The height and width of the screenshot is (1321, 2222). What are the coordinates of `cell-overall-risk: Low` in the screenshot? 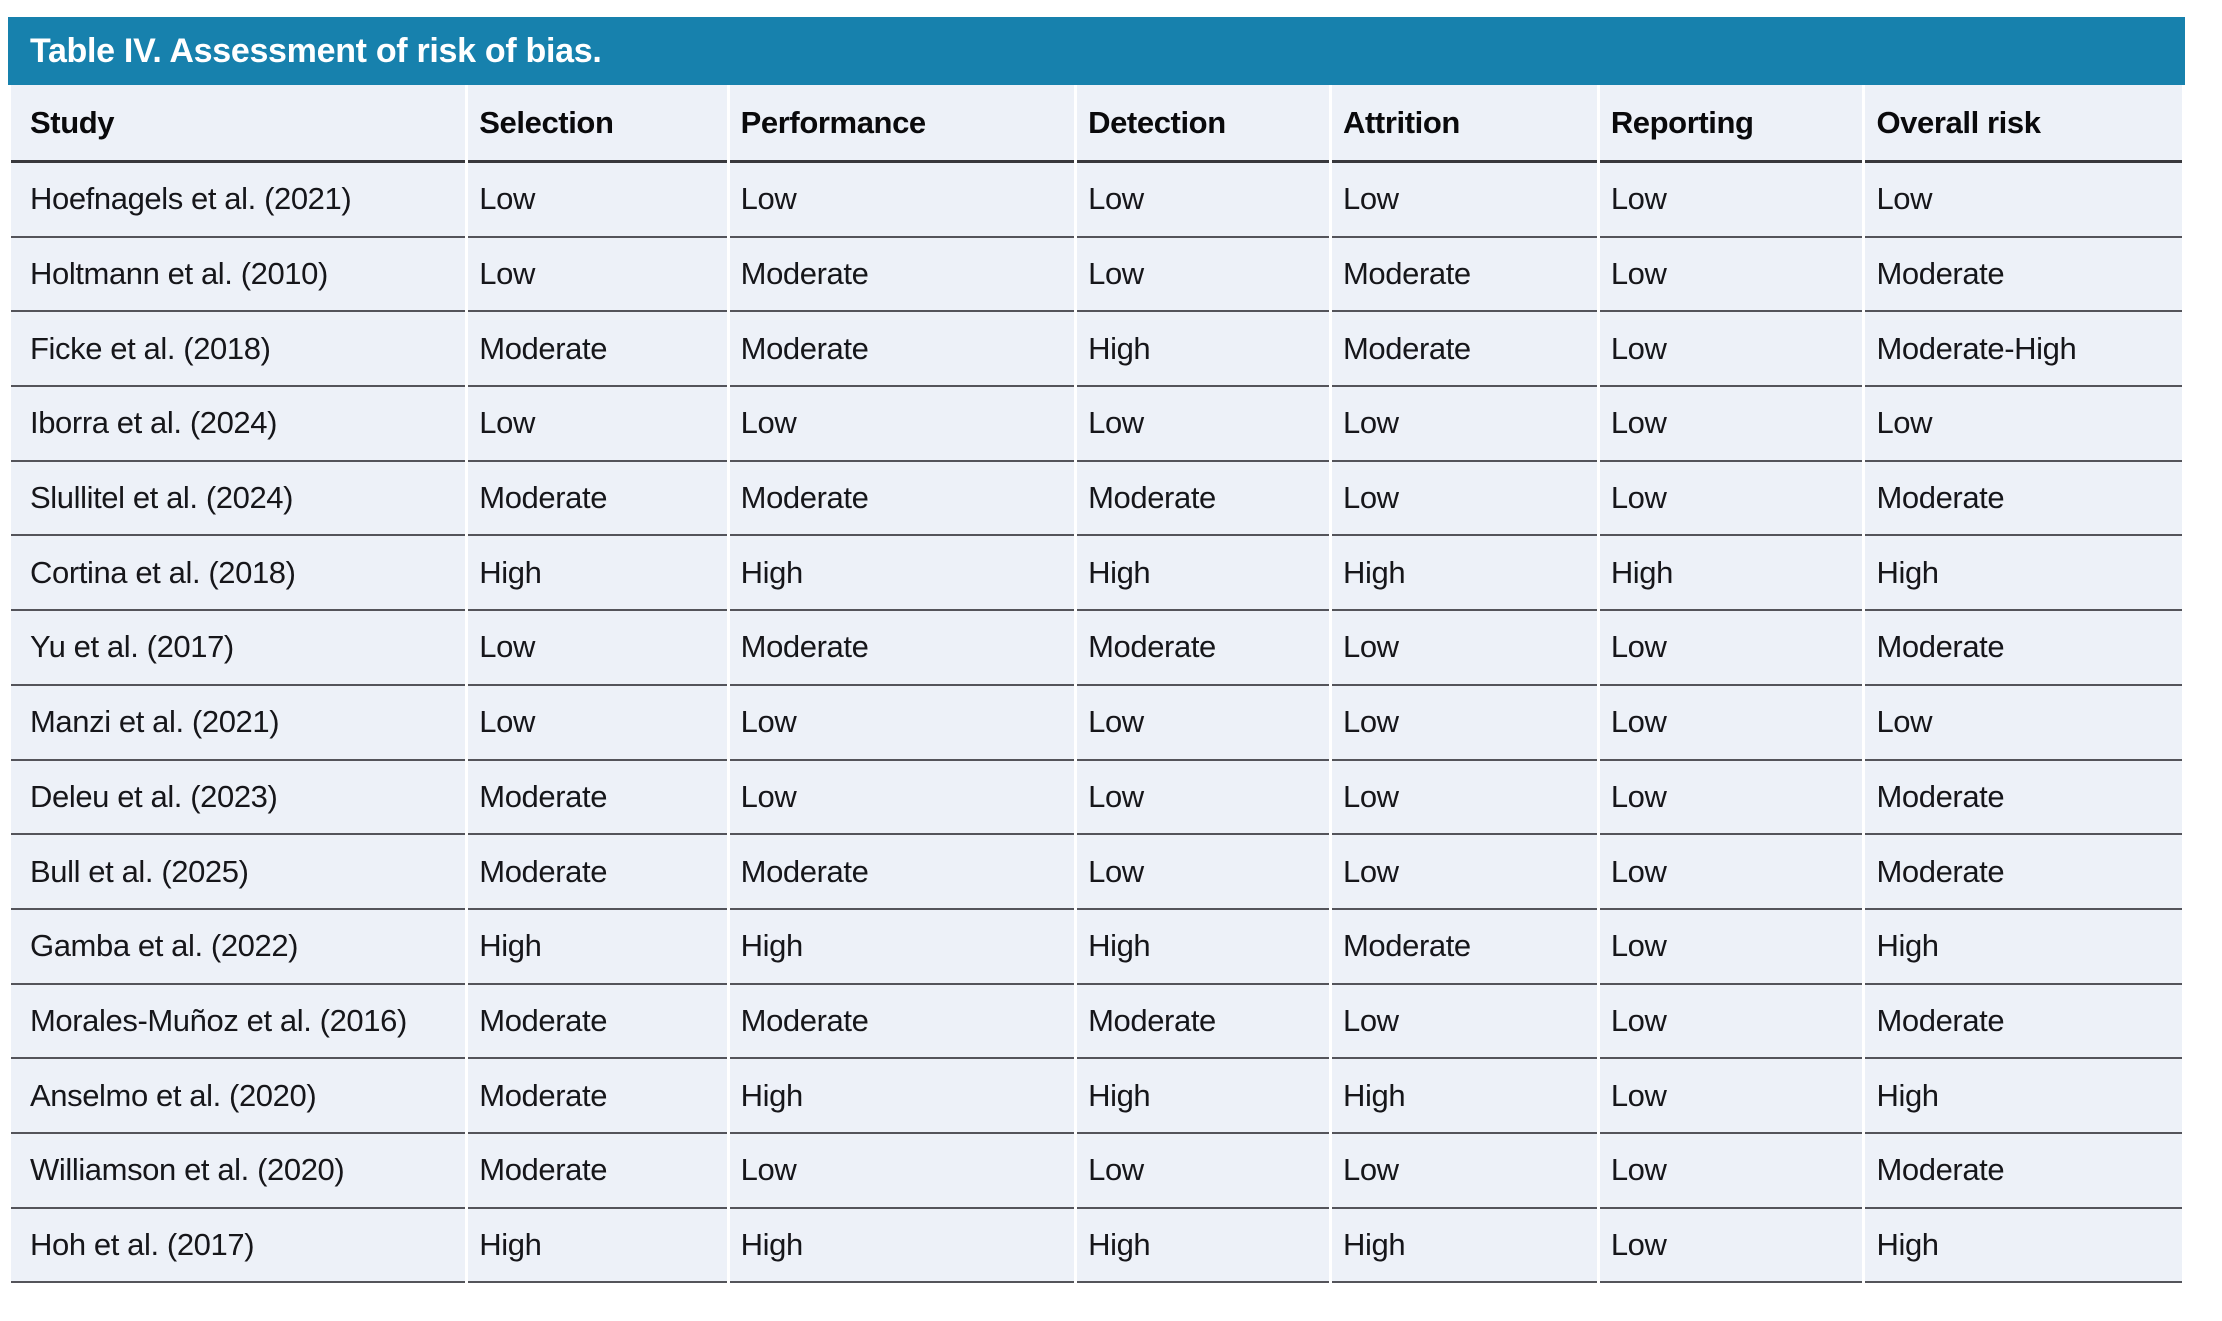 It's located at (2023, 424).